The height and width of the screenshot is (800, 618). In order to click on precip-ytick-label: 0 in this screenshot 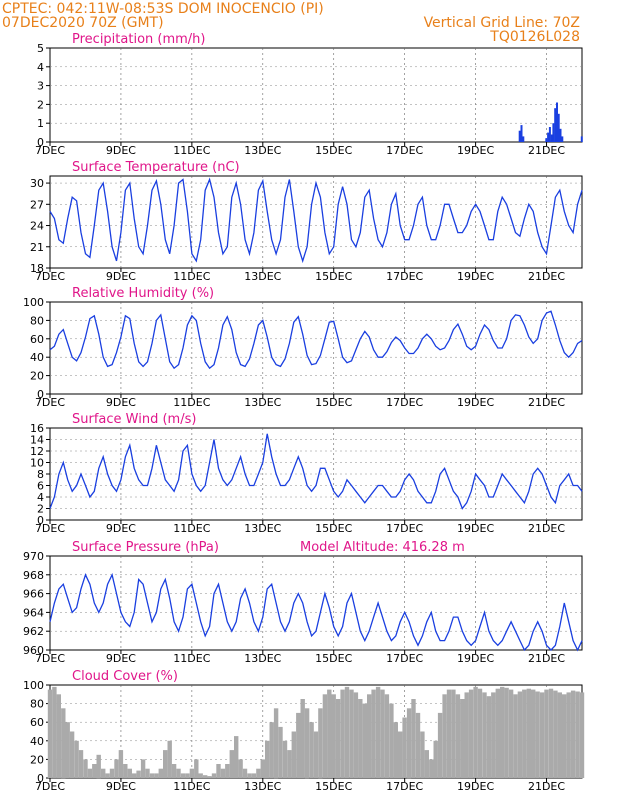, I will do `click(40, 142)`.